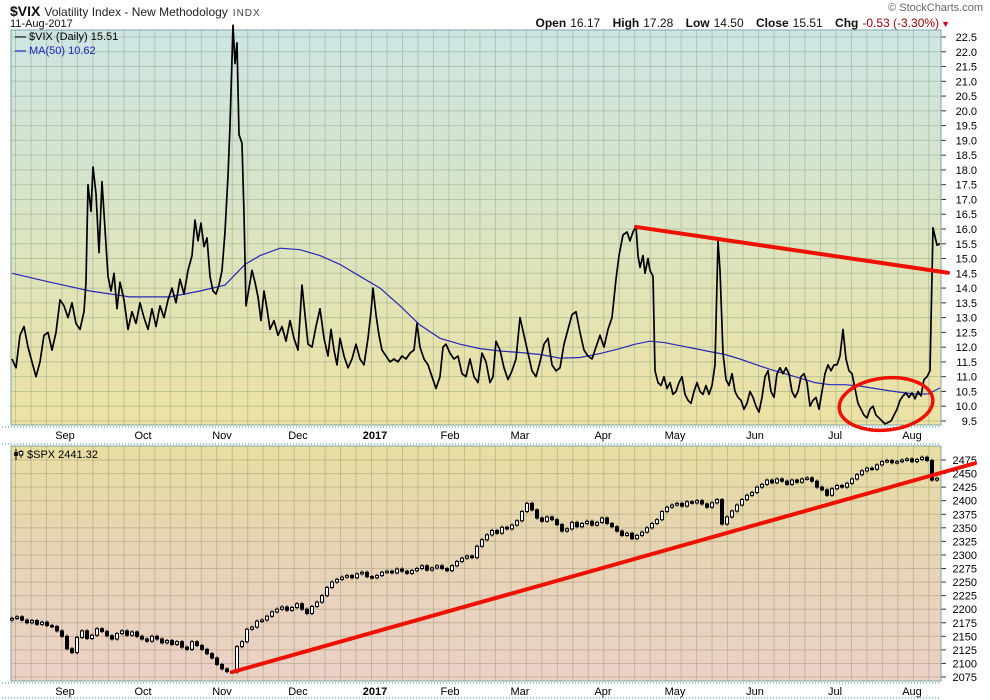  Describe the element at coordinates (966, 38) in the screenshot. I see `svg-text: 22.5` at that location.